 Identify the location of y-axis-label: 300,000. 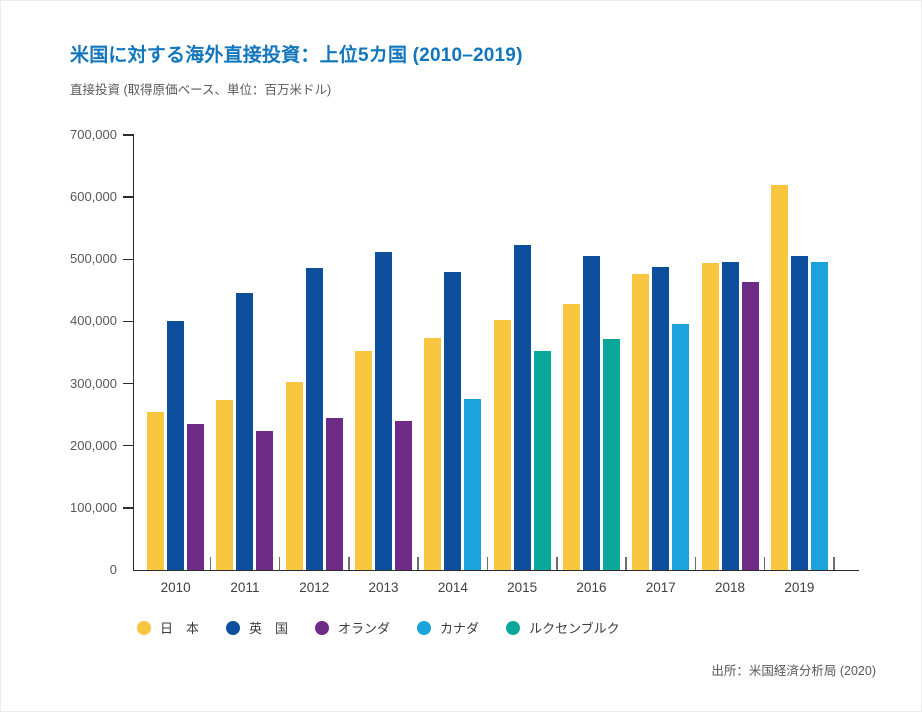
(93, 383).